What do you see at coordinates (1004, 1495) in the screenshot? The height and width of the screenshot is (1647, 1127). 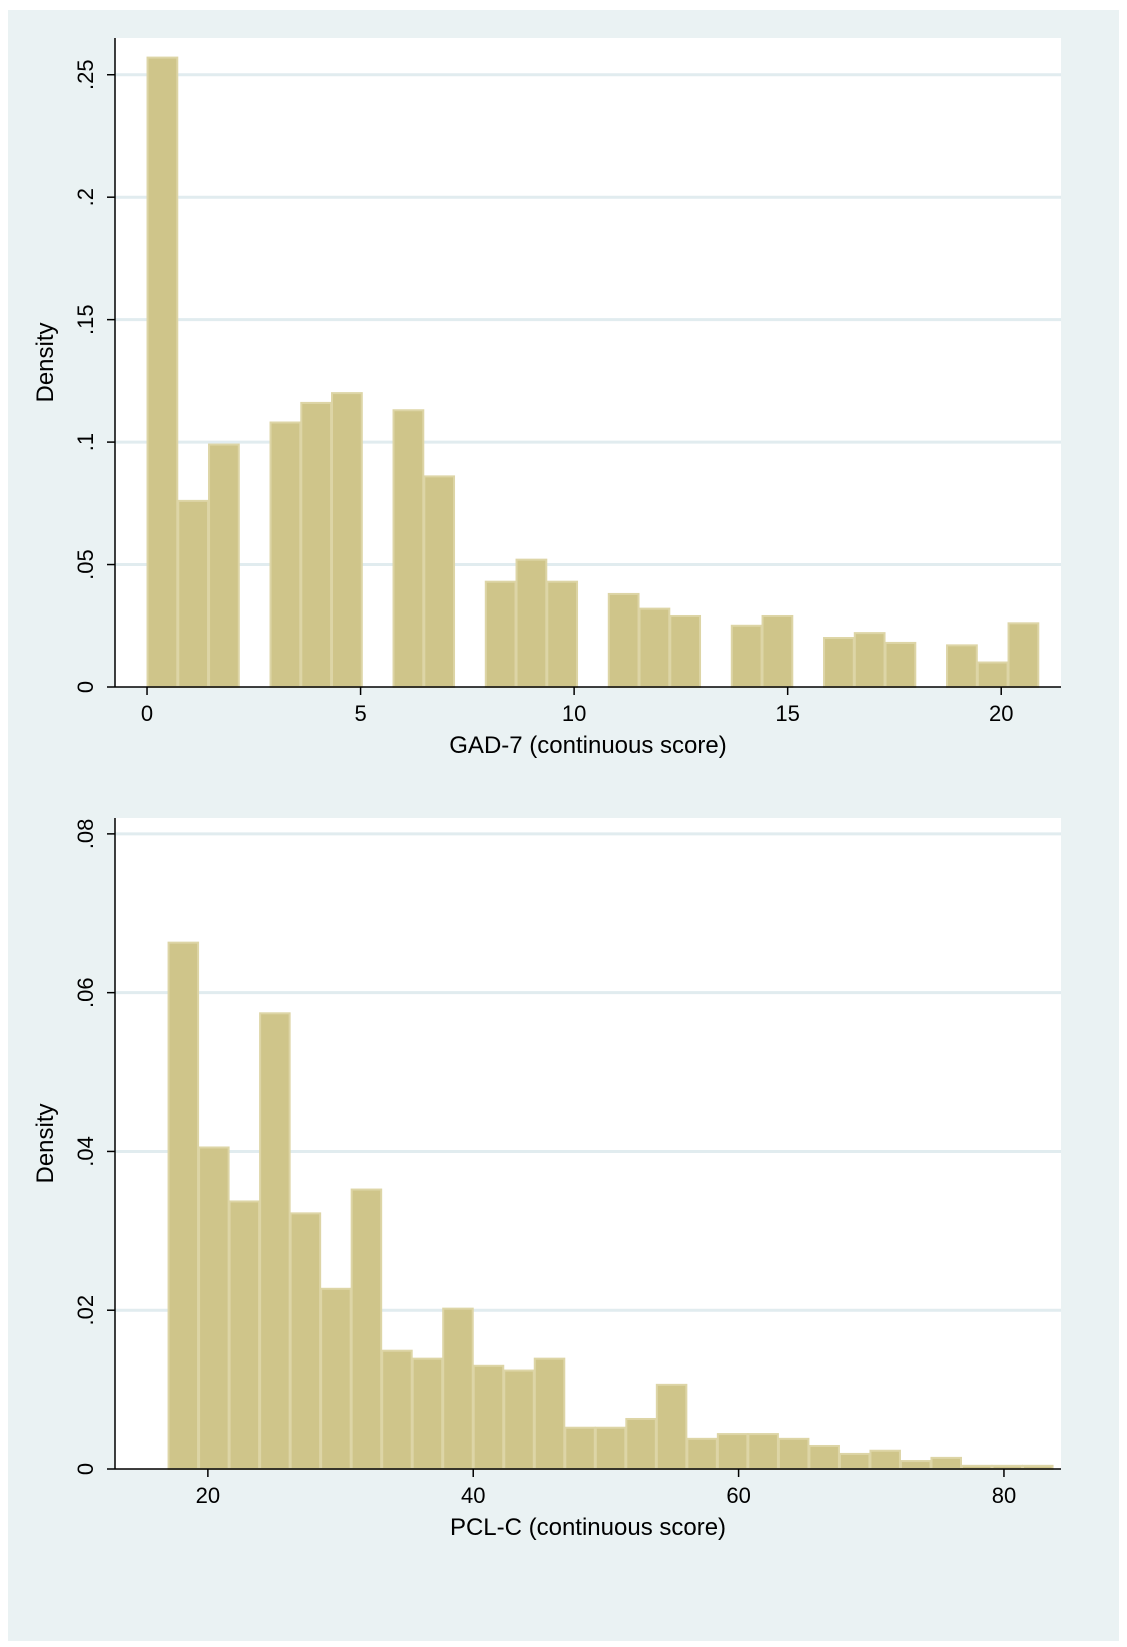 I see `x-tick-label: 80` at bounding box center [1004, 1495].